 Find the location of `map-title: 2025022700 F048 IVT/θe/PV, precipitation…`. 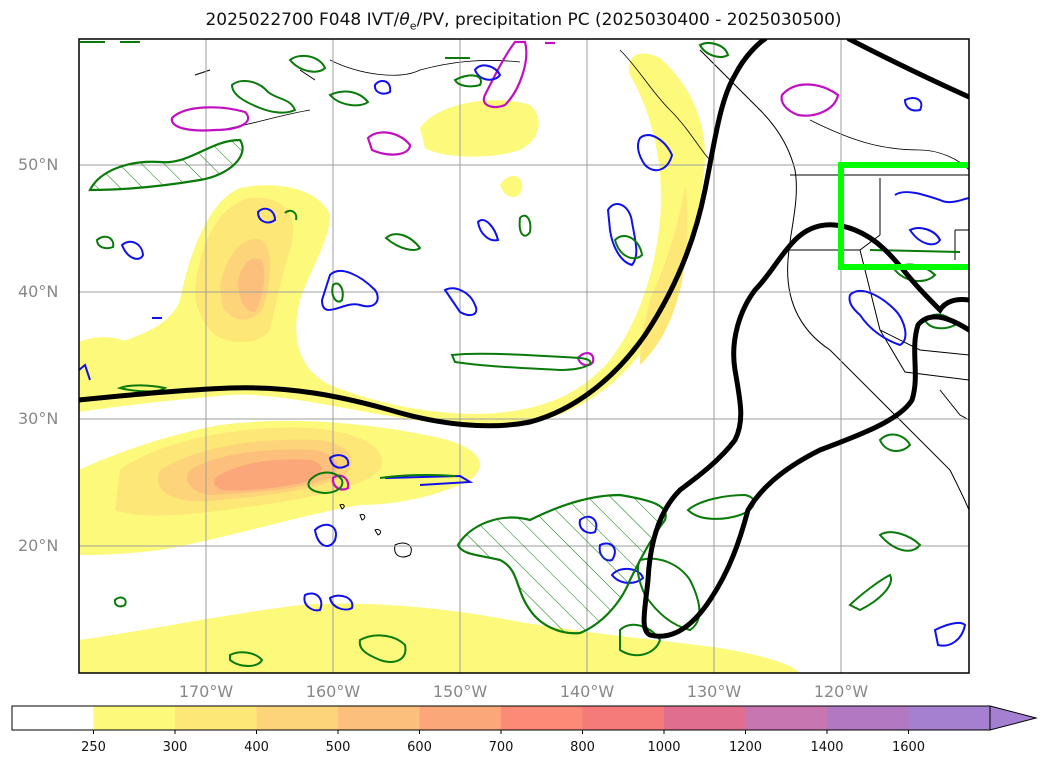

map-title: 2025022700 F048 IVT/θe/PV, precipitation… is located at coordinates (523, 21).